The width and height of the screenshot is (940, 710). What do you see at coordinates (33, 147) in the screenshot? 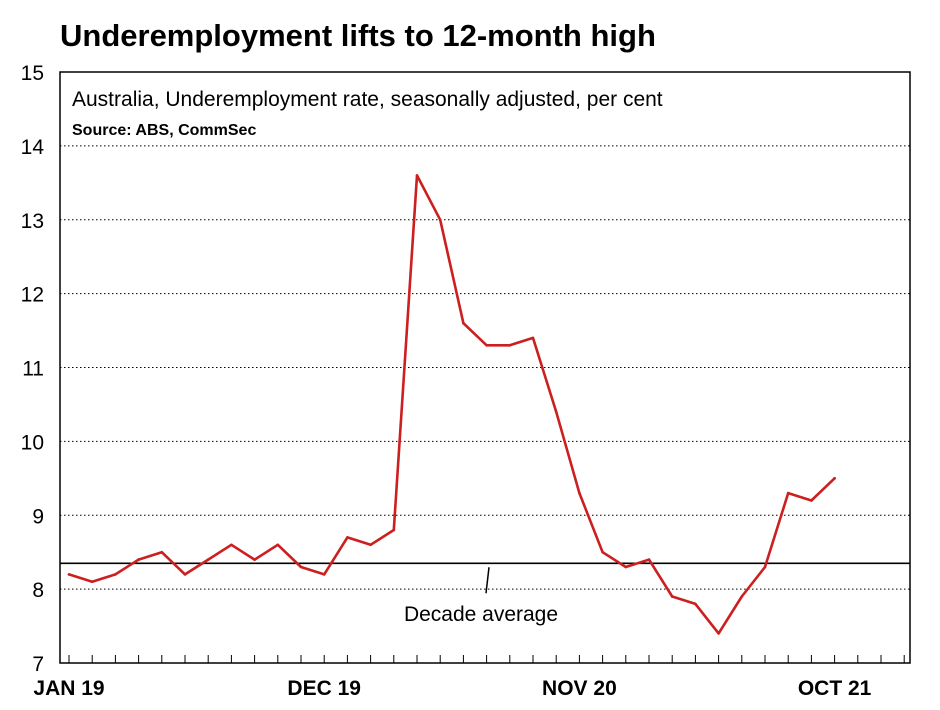
I see `y-tick-label: 14` at bounding box center [33, 147].